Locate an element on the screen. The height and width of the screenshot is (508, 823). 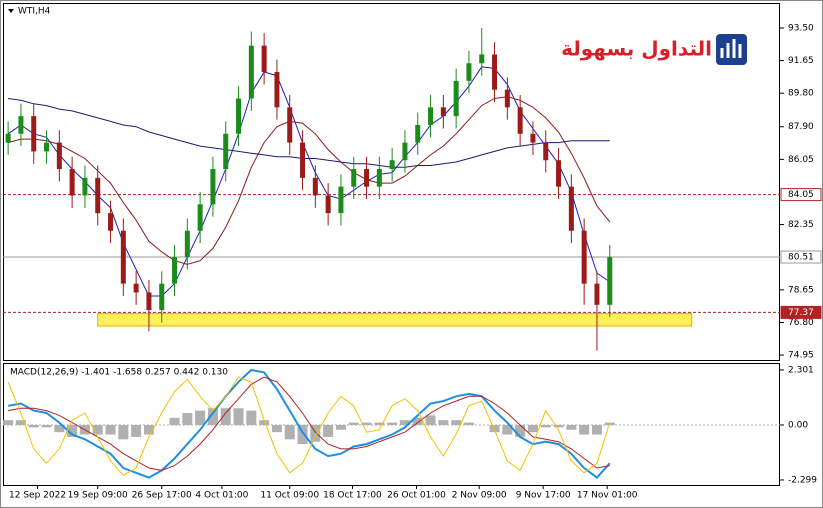
x-tick-label: 18 Oct 17:00 is located at coordinates (352, 496).